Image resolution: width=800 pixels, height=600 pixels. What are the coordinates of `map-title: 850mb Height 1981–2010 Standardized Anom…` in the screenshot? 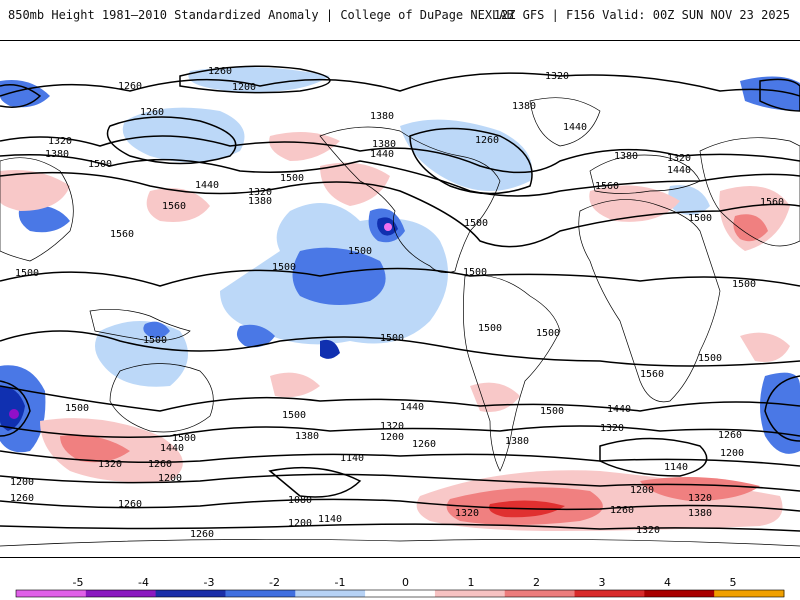 It's located at (261, 15).